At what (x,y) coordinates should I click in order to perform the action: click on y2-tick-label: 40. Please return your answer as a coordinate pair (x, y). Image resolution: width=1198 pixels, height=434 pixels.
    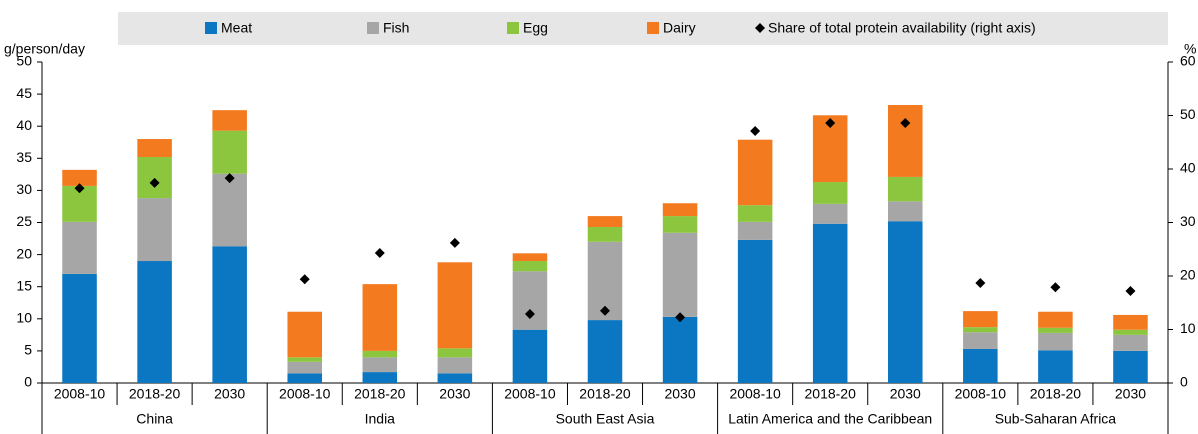
    Looking at the image, I should click on (1188, 168).